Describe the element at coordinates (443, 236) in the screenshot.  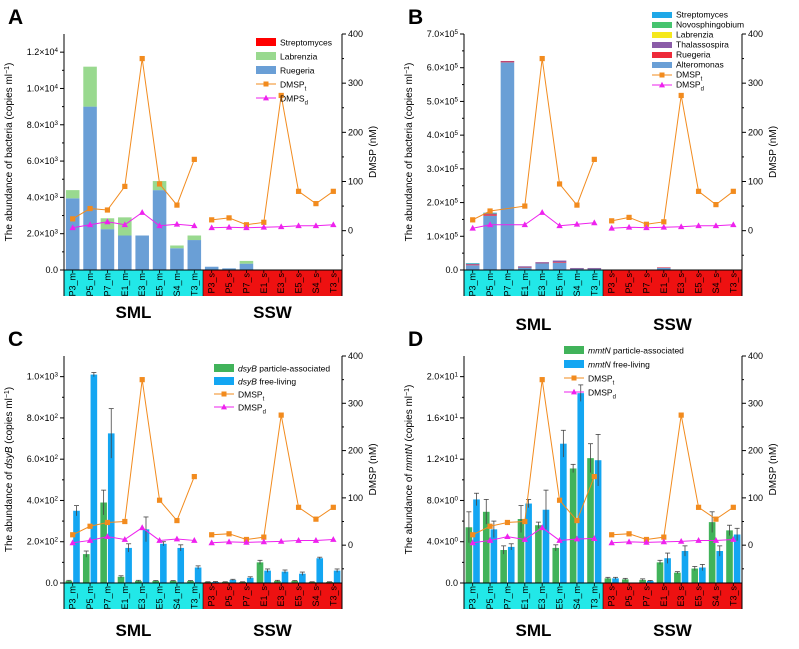
I see `y-tick-label: 1.0×10⁵` at that location.